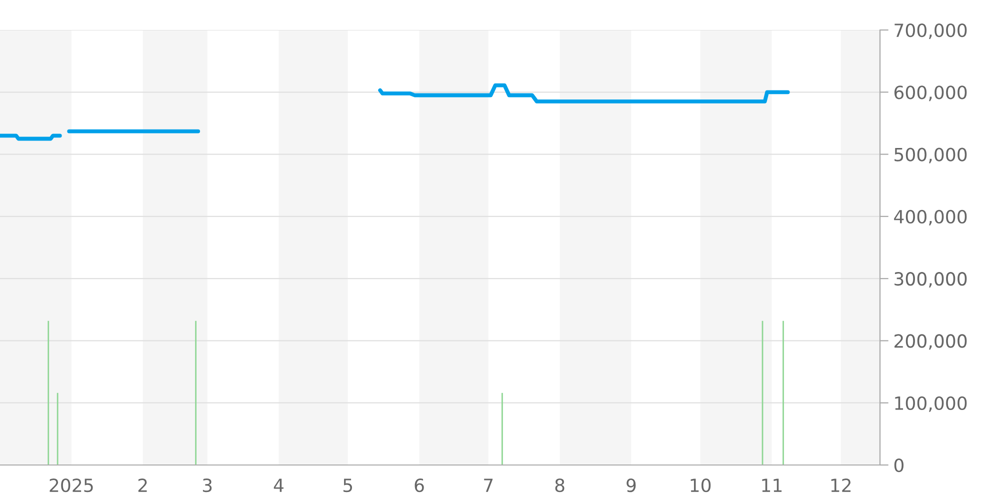 This screenshot has width=1000, height=500. I want to click on x-tick-label: 2, so click(142, 485).